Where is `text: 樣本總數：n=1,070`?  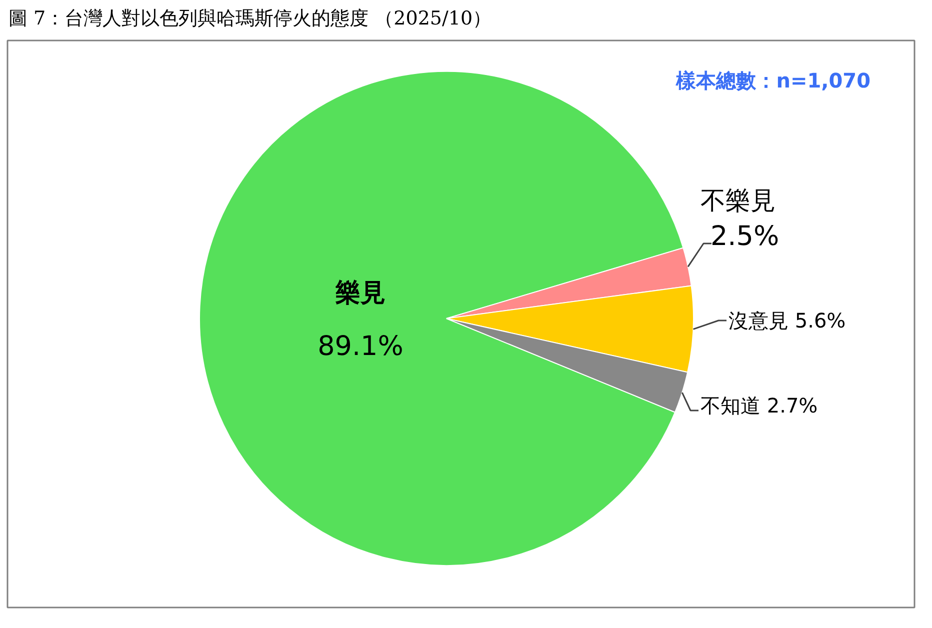
text: 樣本總數：n=1,070 is located at coordinates (773, 80).